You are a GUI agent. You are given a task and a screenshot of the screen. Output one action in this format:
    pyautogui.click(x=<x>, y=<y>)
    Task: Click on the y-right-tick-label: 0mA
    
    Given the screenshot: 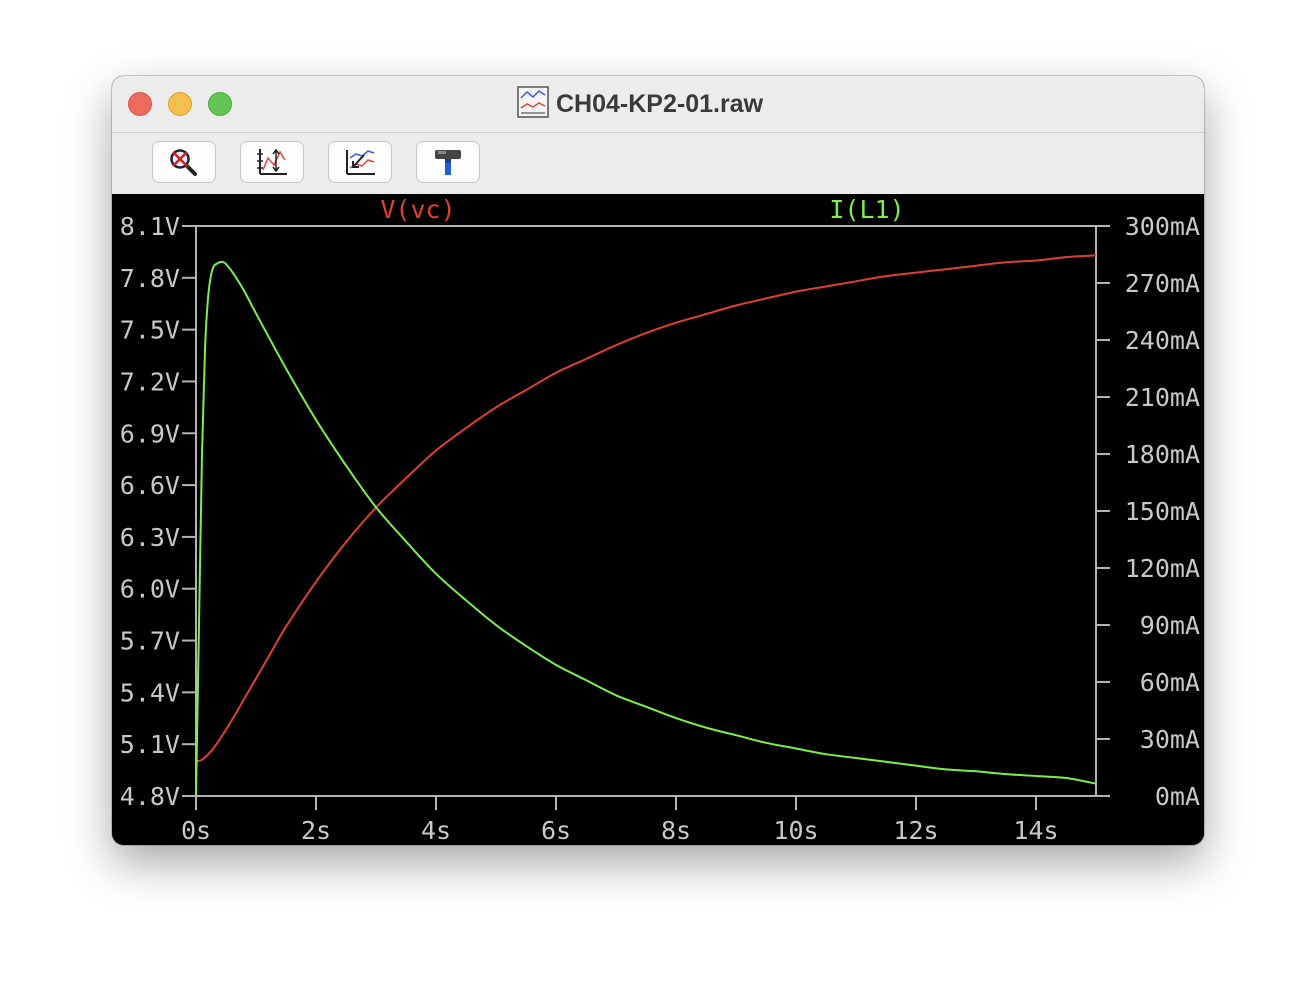 What is the action you would take?
    pyautogui.click(x=1177, y=796)
    